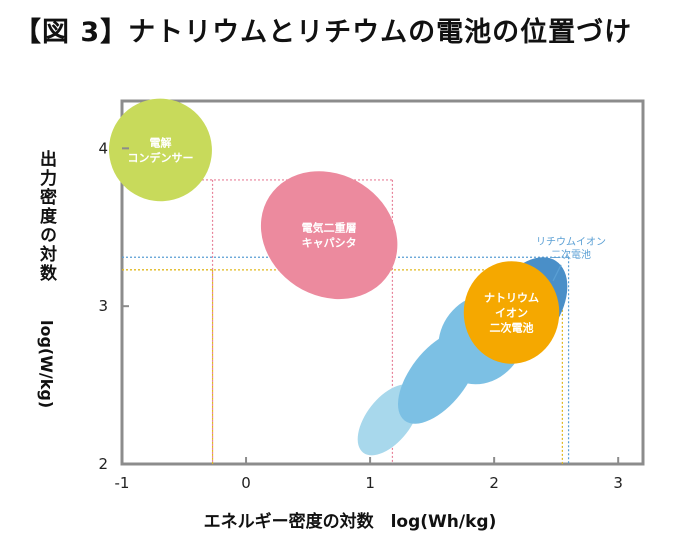 This screenshot has height=560, width=700. I want to click on x-tick-label-2: 1, so click(370, 483).